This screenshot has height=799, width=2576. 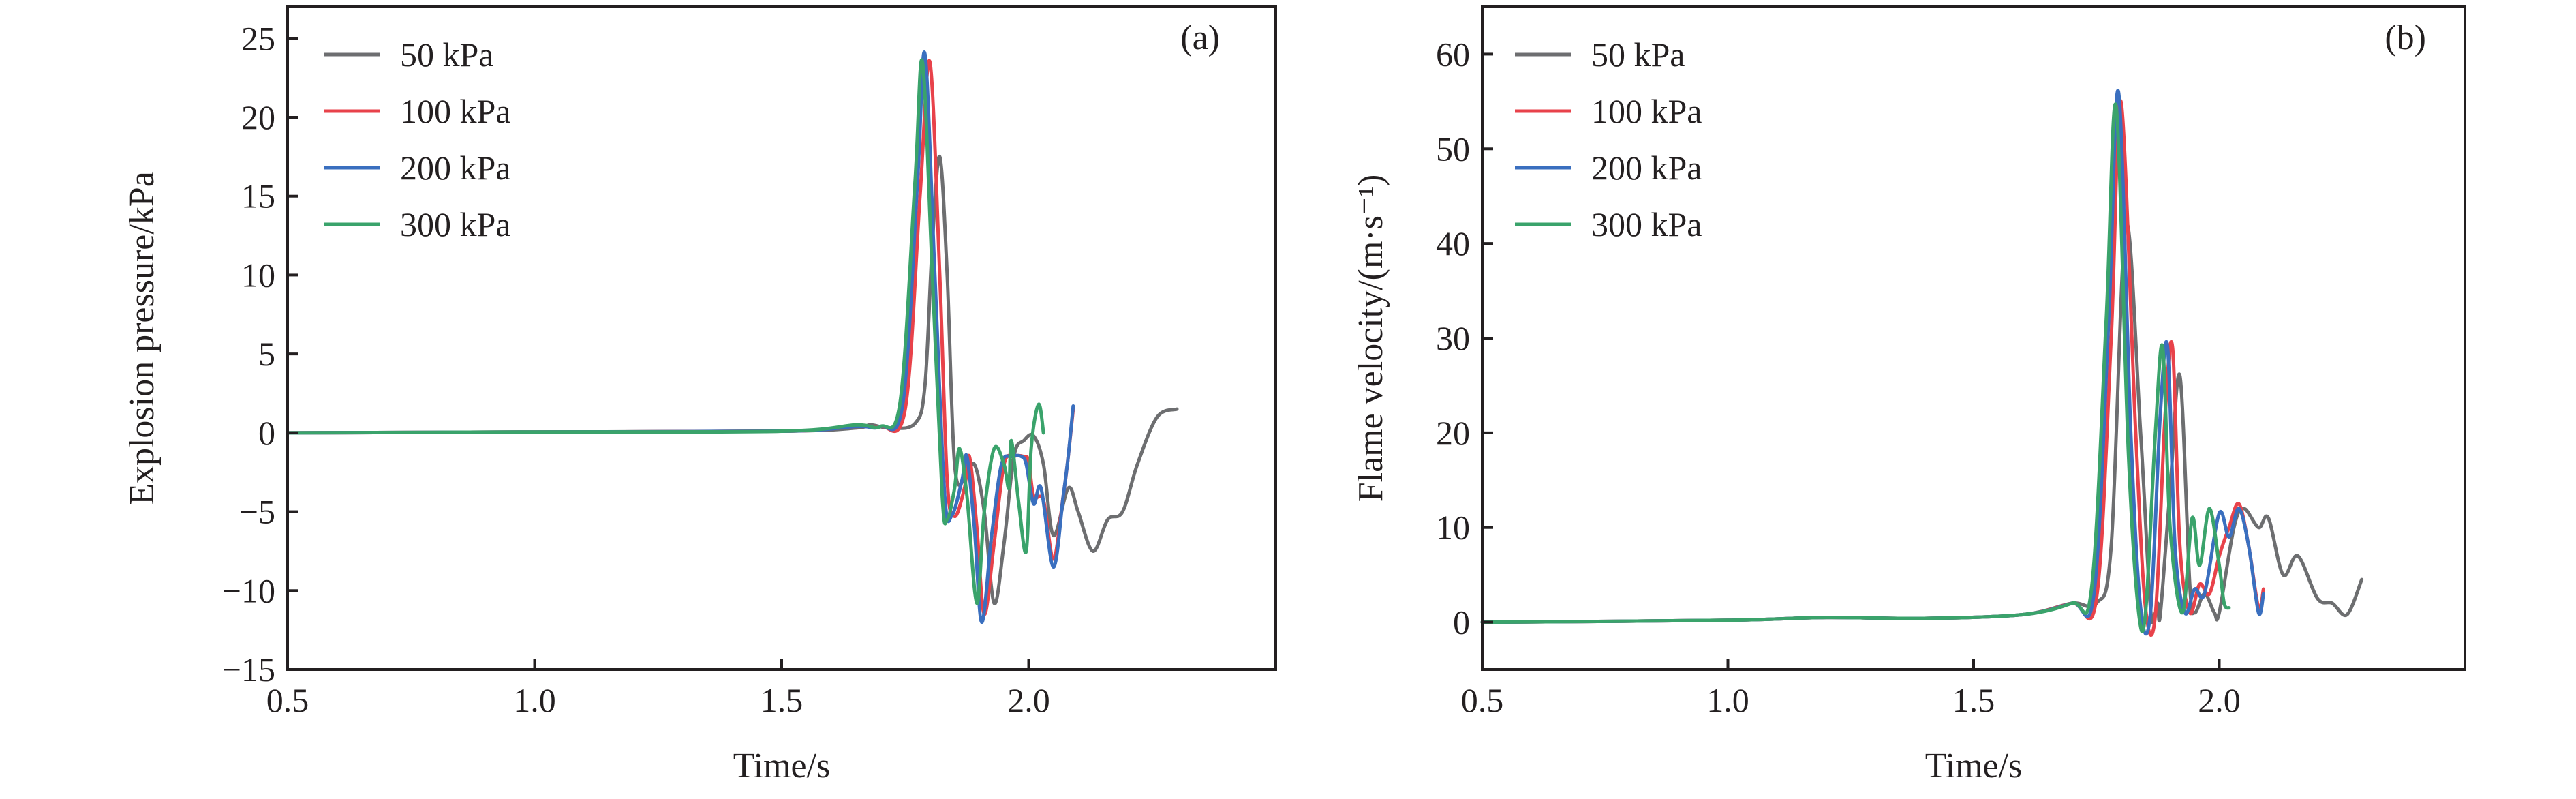 What do you see at coordinates (142, 338) in the screenshot?
I see `y-axis-title: Explosion pressure/kPa` at bounding box center [142, 338].